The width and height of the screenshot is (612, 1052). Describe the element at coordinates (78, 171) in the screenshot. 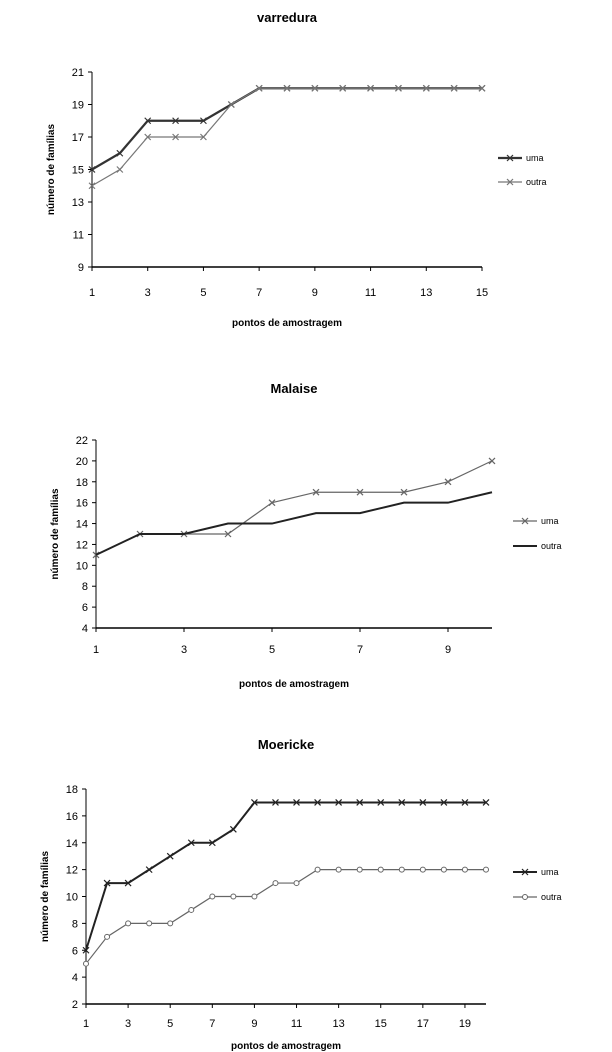

I see `y-tick-label: 15` at that location.